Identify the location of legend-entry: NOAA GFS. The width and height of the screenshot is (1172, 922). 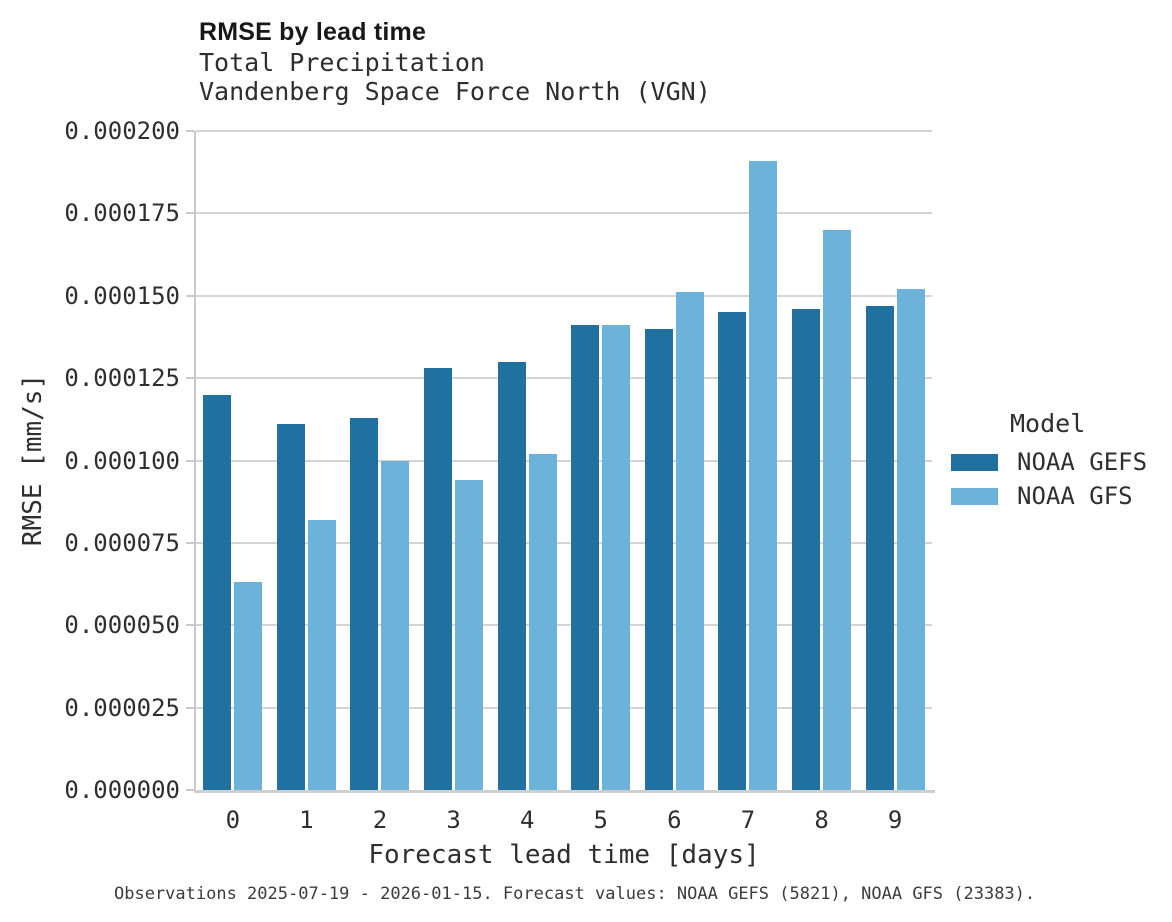
(1049, 496).